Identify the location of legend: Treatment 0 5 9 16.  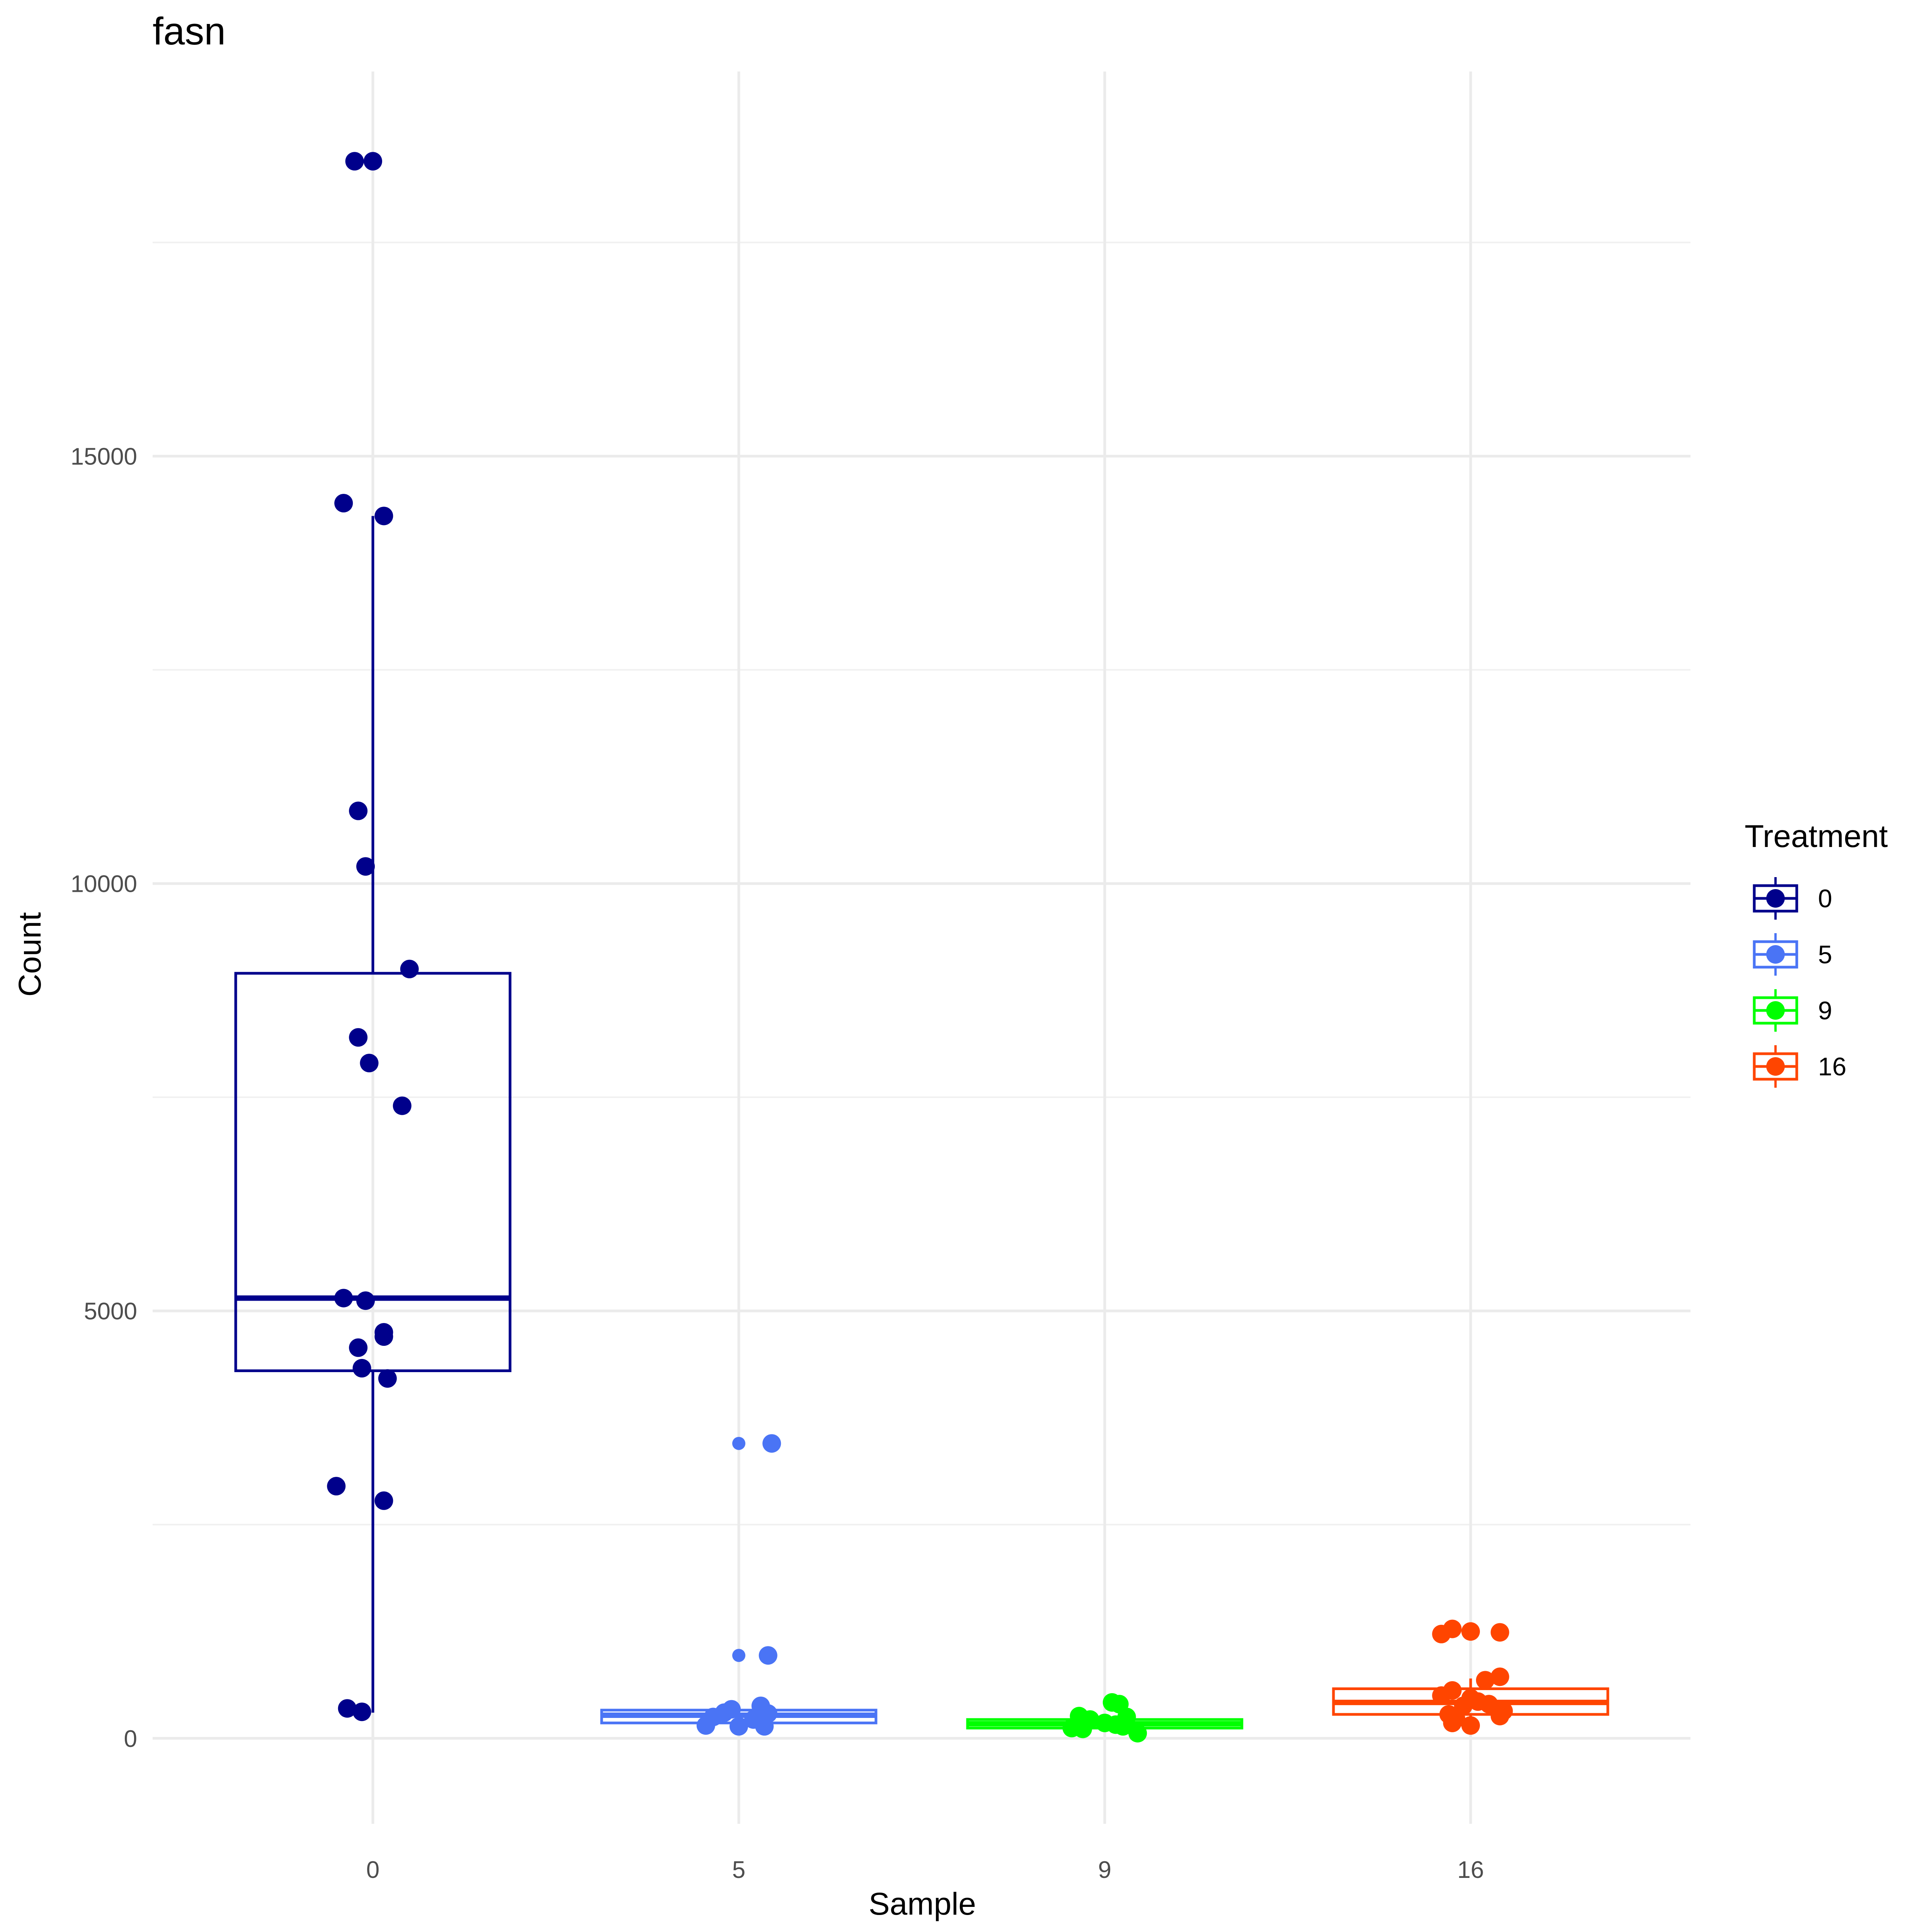
(1816, 954).